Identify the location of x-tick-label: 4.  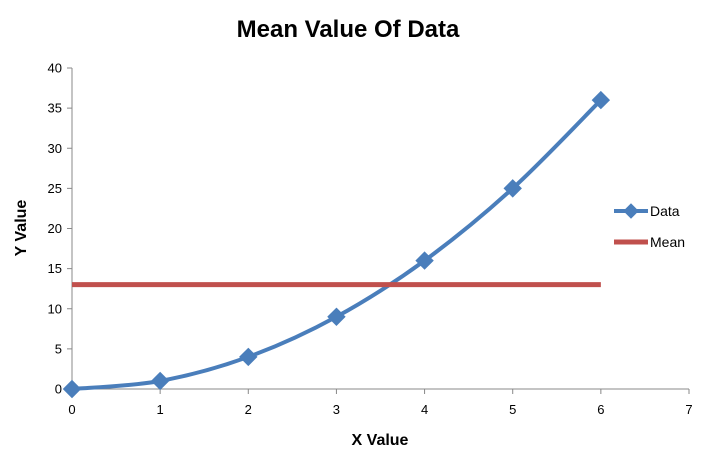
(424, 409).